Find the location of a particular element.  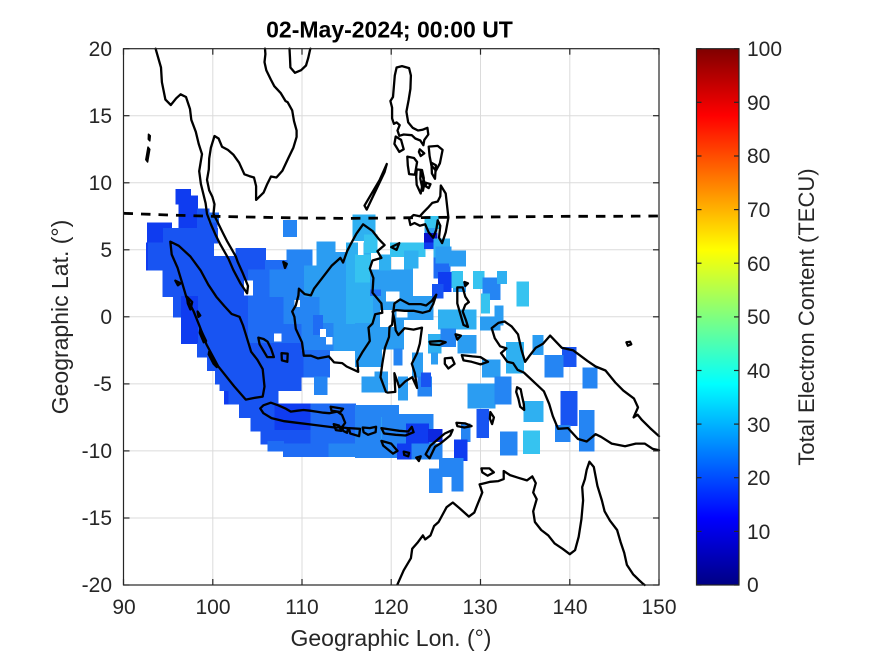

svg-text: 140 is located at coordinates (569, 607).